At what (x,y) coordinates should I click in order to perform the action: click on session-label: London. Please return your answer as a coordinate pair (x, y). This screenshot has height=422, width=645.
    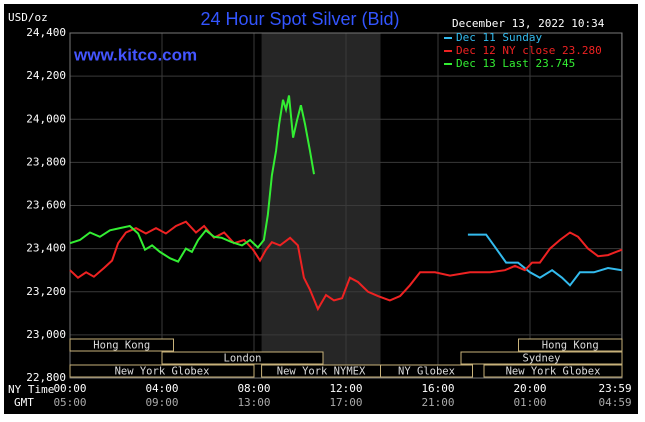
    Looking at the image, I should click on (243, 359).